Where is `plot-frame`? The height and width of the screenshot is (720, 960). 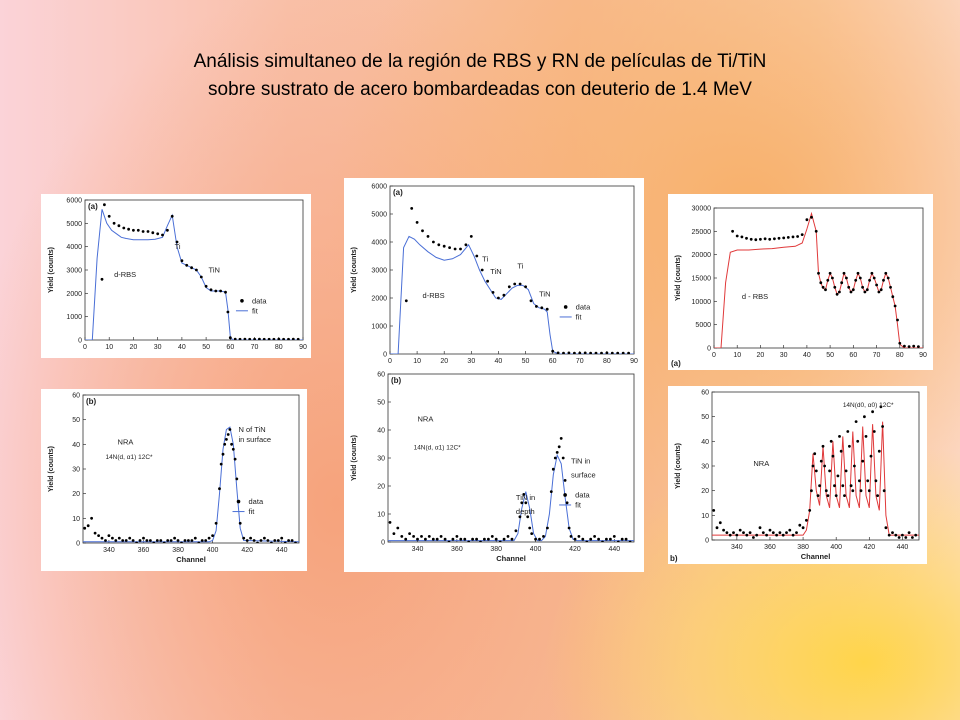
plot-frame is located at coordinates (512, 270).